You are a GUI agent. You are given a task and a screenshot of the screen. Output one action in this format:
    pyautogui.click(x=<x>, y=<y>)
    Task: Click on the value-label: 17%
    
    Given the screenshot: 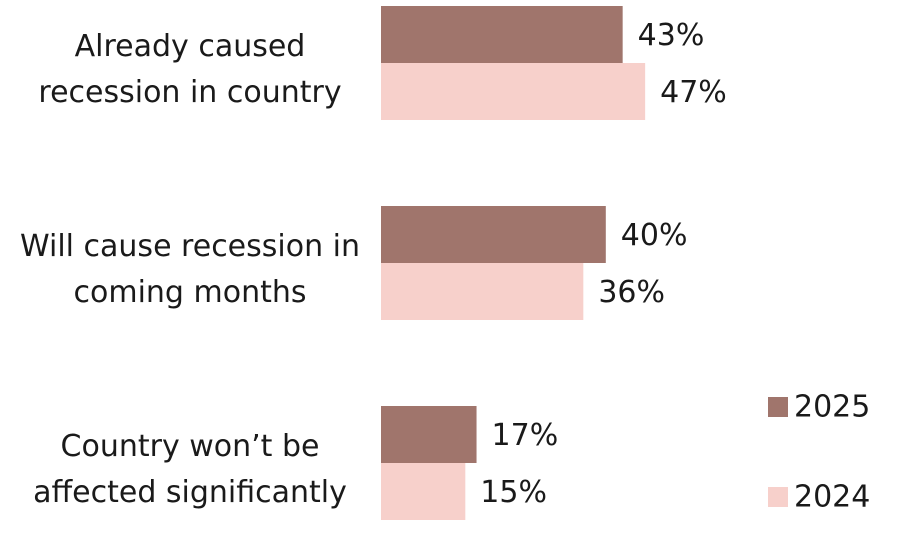 What is the action you would take?
    pyautogui.click(x=525, y=435)
    